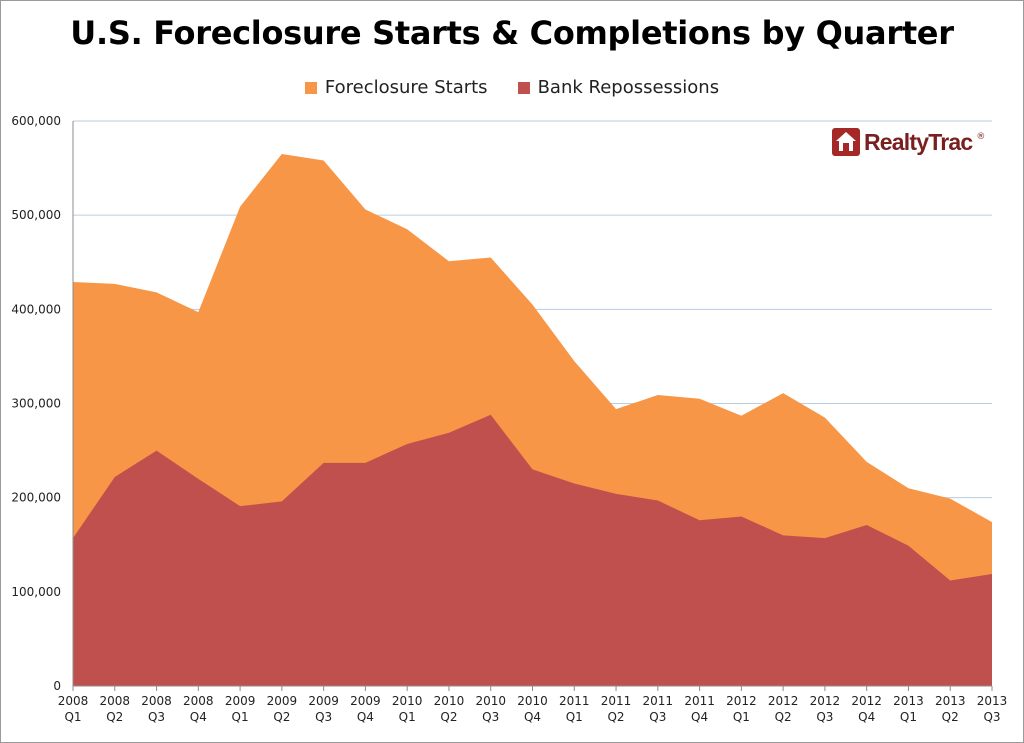 The image size is (1024, 743). I want to click on y-tick-label: 600,000, so click(36, 121).